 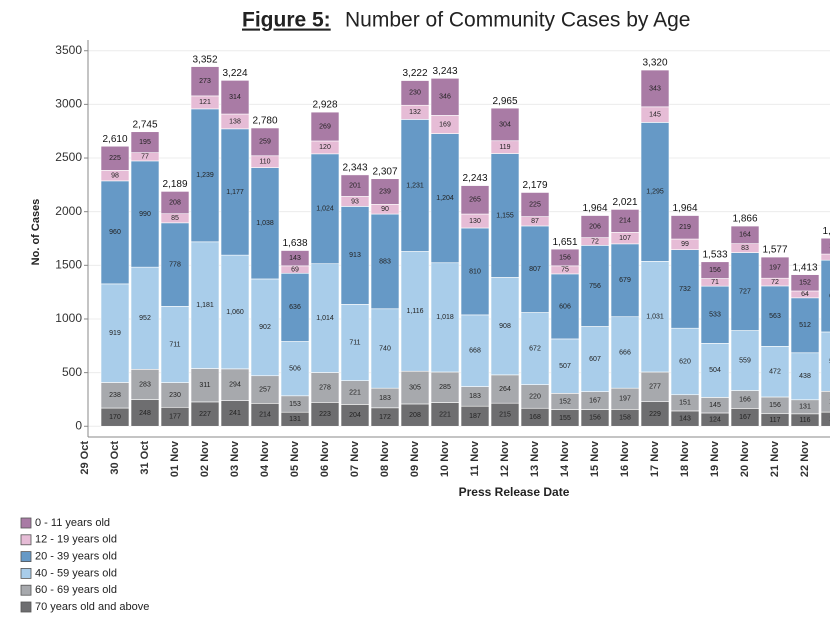 I want to click on legend-label: 70 years old and above, so click(x=92, y=607).